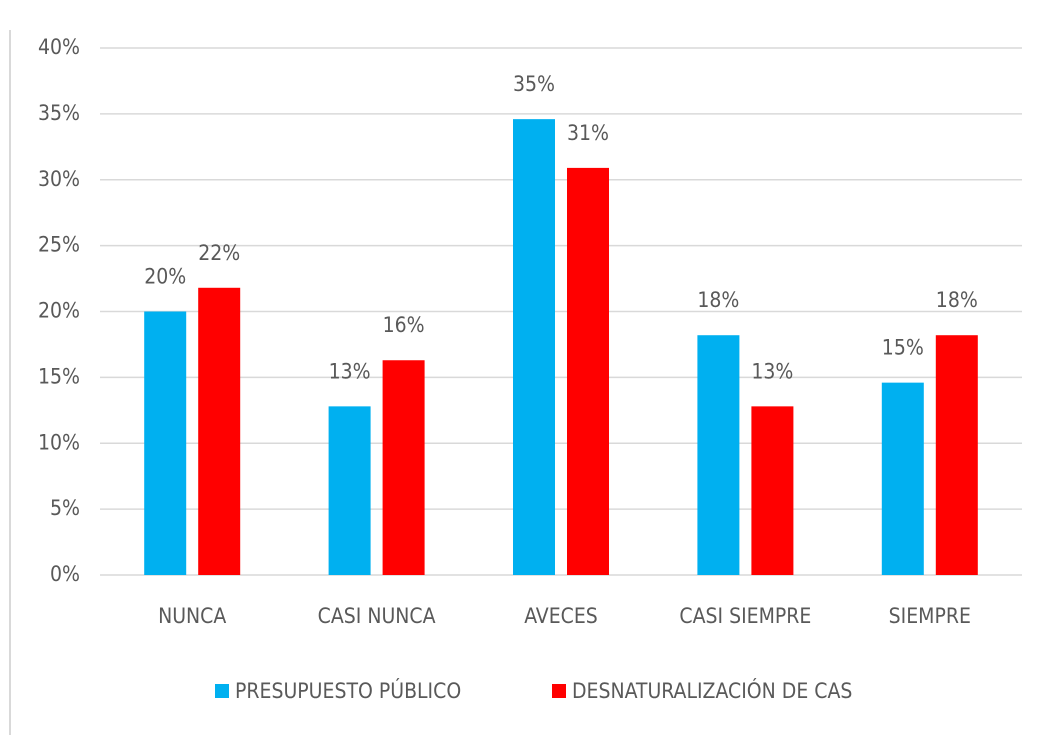 Image resolution: width=1062 pixels, height=735 pixels. Describe the element at coordinates (59, 376) in the screenshot. I see `y-tick-label: 15%` at that location.